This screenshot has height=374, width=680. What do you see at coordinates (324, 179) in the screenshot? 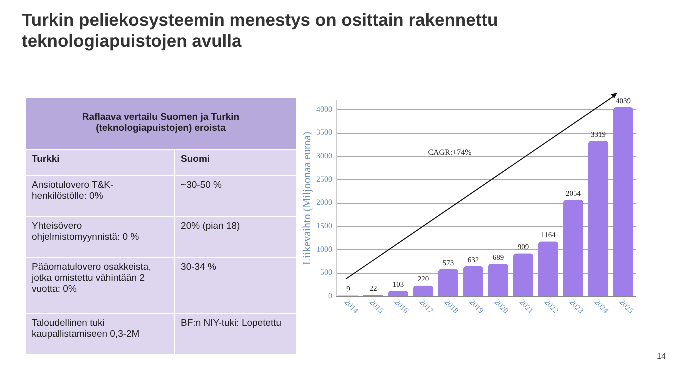
I see `y-tick-label: 2500` at bounding box center [324, 179].